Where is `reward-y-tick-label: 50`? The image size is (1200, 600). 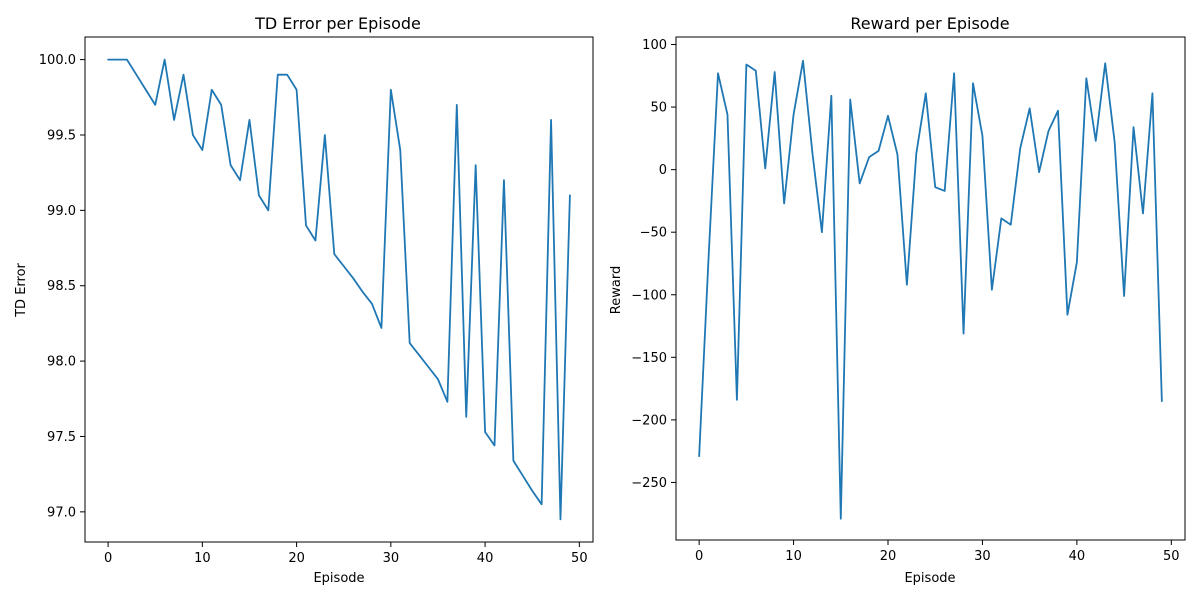 reward-y-tick-label: 50 is located at coordinates (658, 108).